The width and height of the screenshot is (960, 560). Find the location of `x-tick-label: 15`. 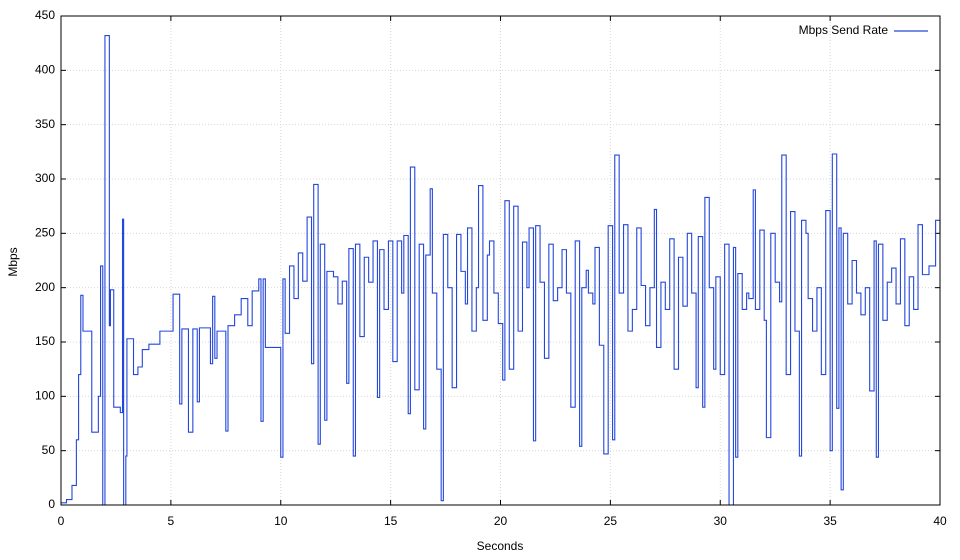

x-tick-label: 15 is located at coordinates (391, 521).